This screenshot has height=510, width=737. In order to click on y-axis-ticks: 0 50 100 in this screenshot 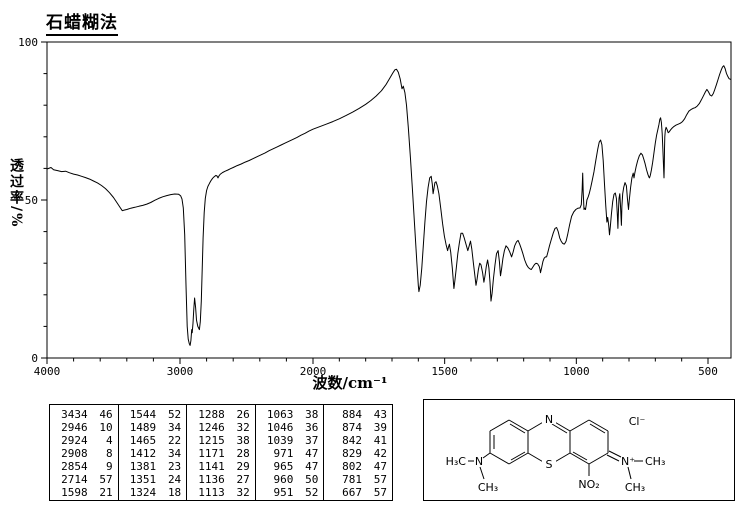, I will do `click(32, 200)`.